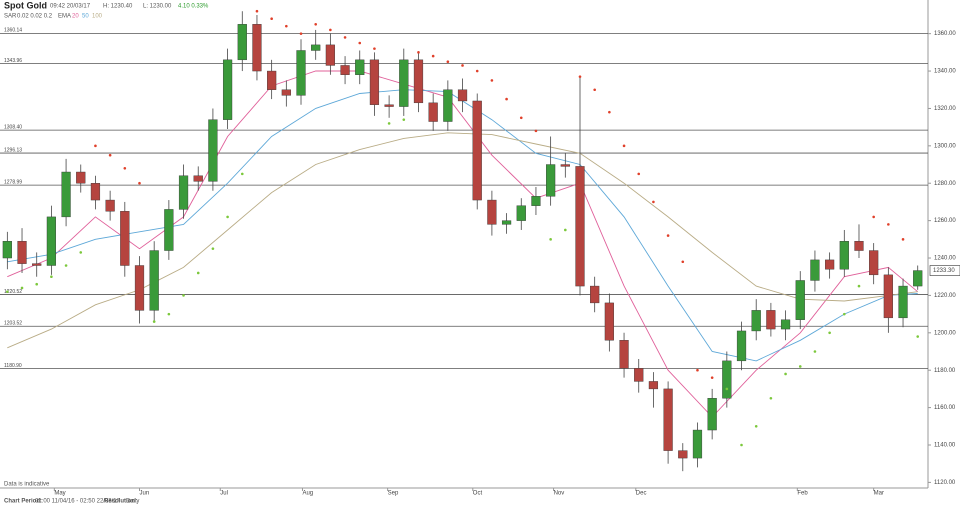 The image size is (960, 506). I want to click on level-label: 1203.52, so click(13, 324).